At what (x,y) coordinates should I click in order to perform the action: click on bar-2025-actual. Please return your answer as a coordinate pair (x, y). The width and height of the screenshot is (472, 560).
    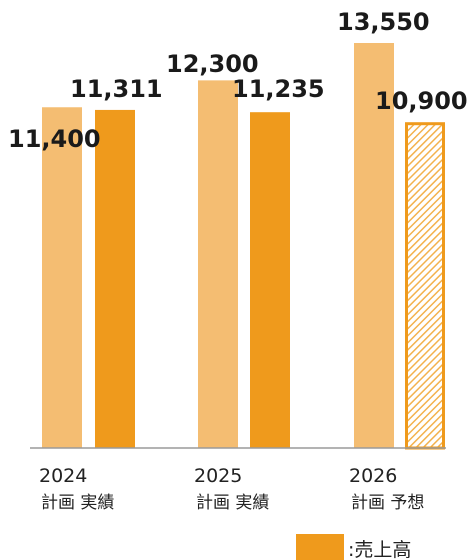
    Looking at the image, I should click on (270, 280).